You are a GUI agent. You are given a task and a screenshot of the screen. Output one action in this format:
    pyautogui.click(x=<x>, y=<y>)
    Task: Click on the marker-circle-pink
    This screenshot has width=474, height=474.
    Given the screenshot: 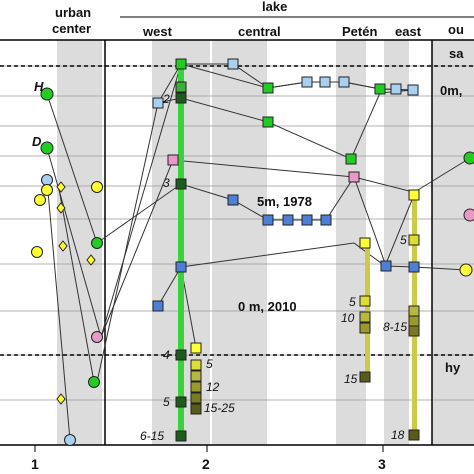 What is the action you would take?
    pyautogui.click(x=97, y=337)
    